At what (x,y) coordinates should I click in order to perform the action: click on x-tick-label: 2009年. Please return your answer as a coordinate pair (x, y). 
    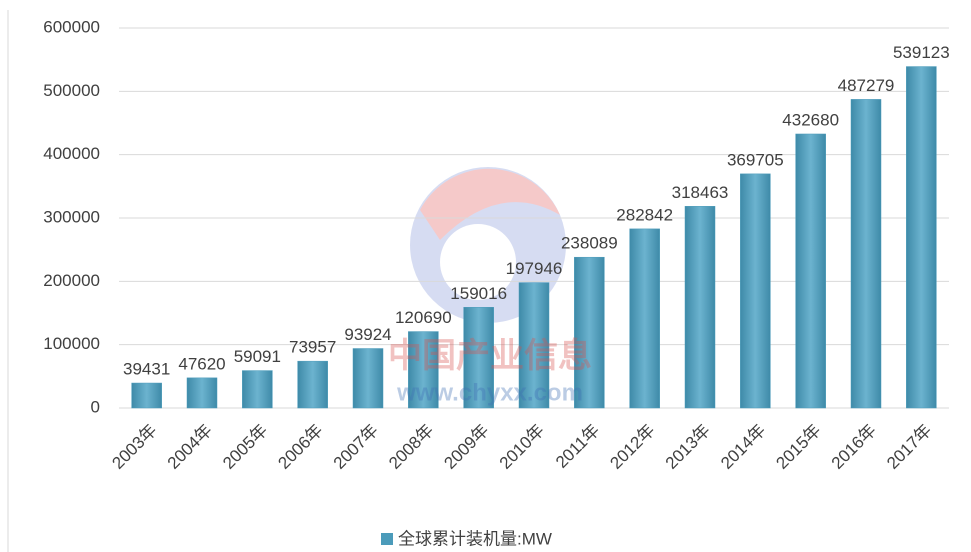
    Looking at the image, I should click on (466, 447).